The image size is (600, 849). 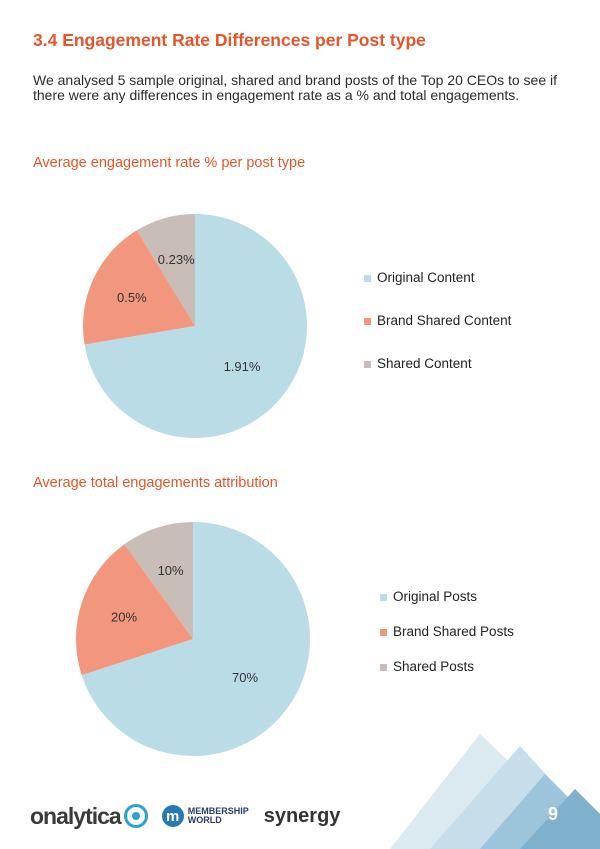 What do you see at coordinates (426, 277) in the screenshot?
I see `legend-label: Original Content` at bounding box center [426, 277].